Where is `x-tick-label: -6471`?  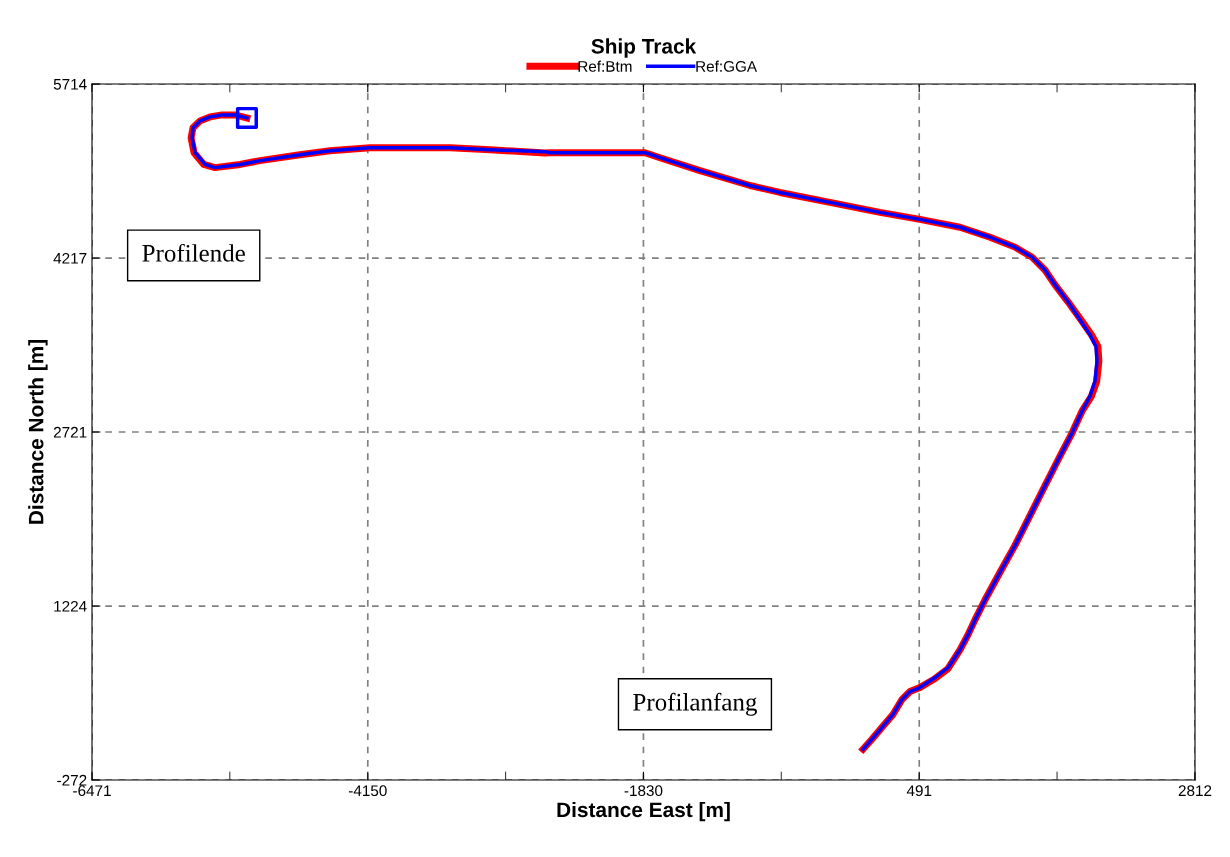
x-tick-label: -6471 is located at coordinates (92, 791).